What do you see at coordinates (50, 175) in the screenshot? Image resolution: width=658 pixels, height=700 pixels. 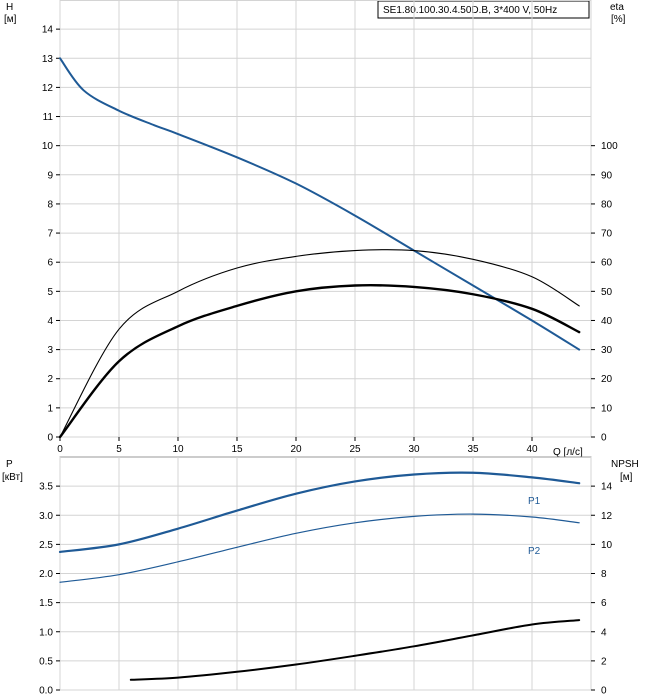 I see `left-tick-label: 9` at bounding box center [50, 175].